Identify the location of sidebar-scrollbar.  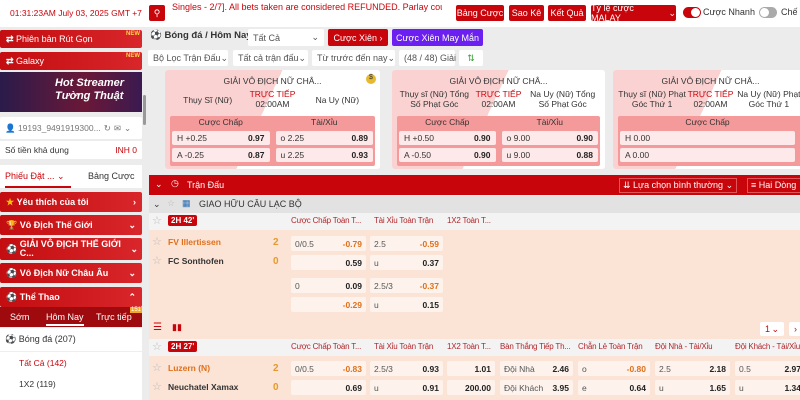
(144, 110).